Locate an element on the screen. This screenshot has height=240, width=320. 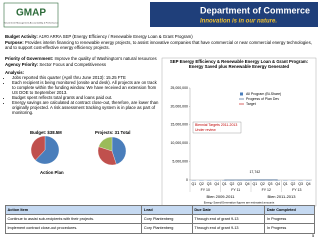
logo-box is located at coordinates (31, 15).